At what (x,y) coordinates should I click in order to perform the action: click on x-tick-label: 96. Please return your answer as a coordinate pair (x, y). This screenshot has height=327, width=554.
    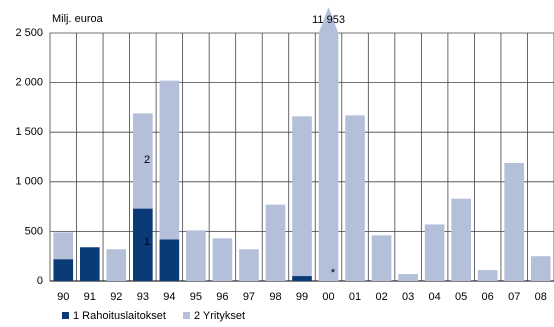
    Looking at the image, I should click on (222, 297).